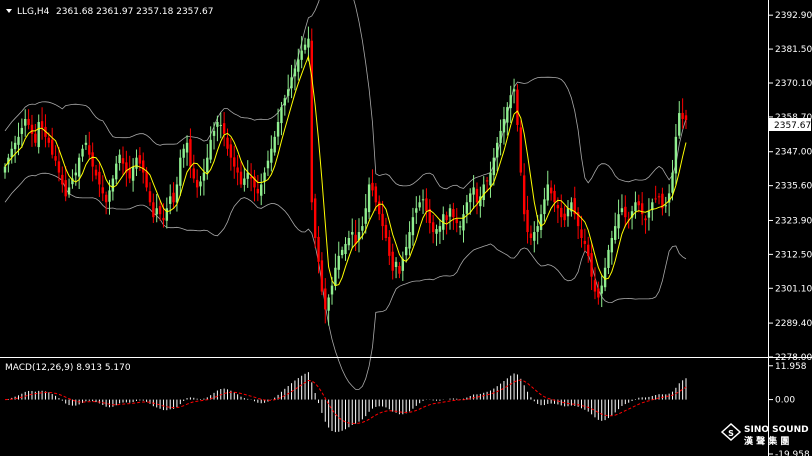 The width and height of the screenshot is (812, 456). I want to click on symbol-label: LLG,H4, so click(33, 12).